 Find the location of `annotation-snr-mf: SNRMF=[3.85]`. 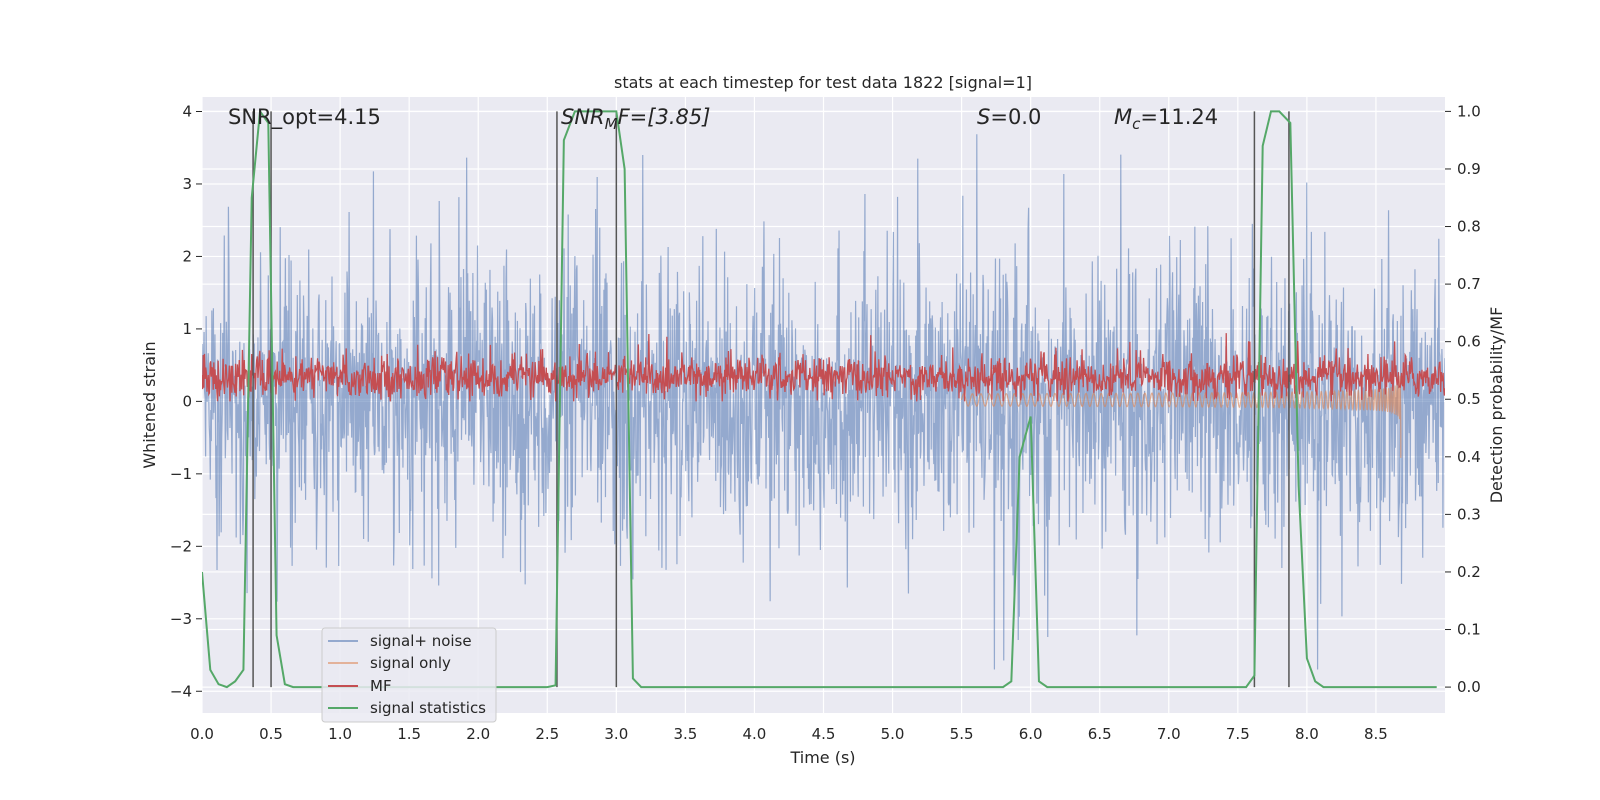

annotation-snr-mf: SNRMF=[3.85] is located at coordinates (635, 119).